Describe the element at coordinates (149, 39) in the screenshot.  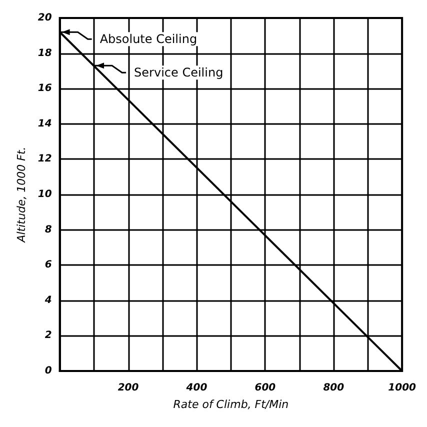
I see `annotation: Absolute Ceiling` at that location.